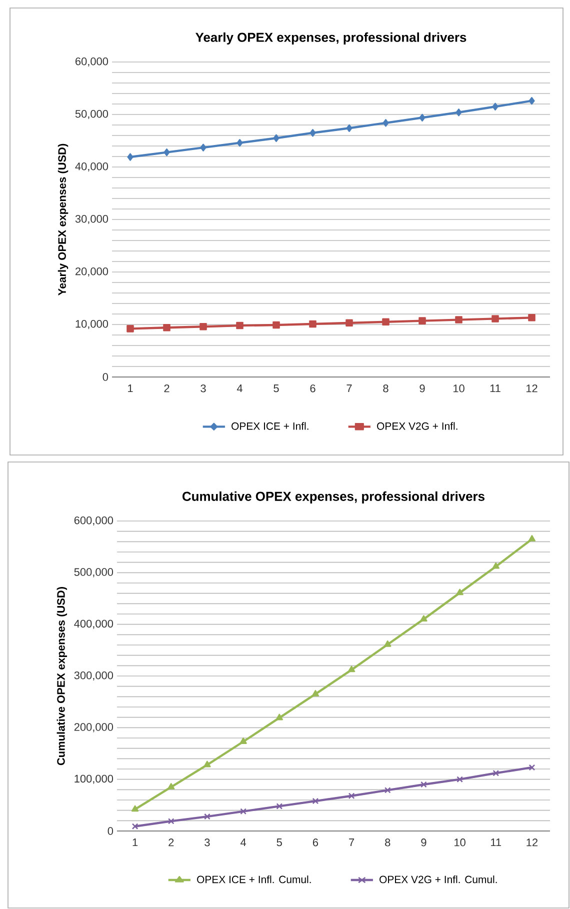 This screenshot has height=909, width=570. I want to click on y-tick-label: 300,000, so click(94, 676).